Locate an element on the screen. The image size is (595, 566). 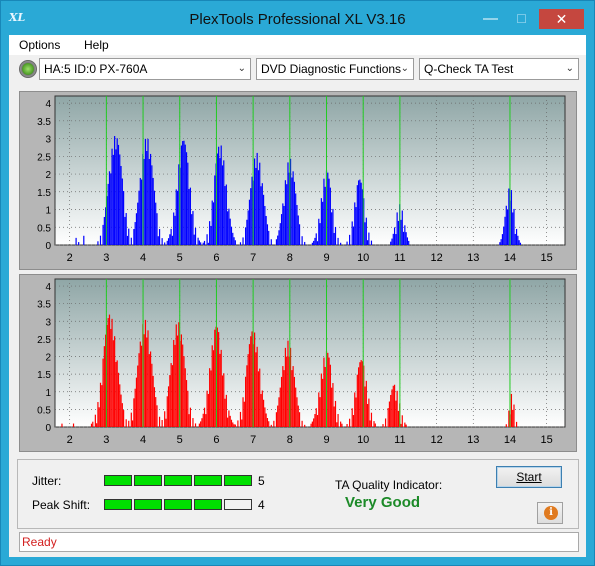
maximize-button: ☐ is located at coordinates (521, 19).